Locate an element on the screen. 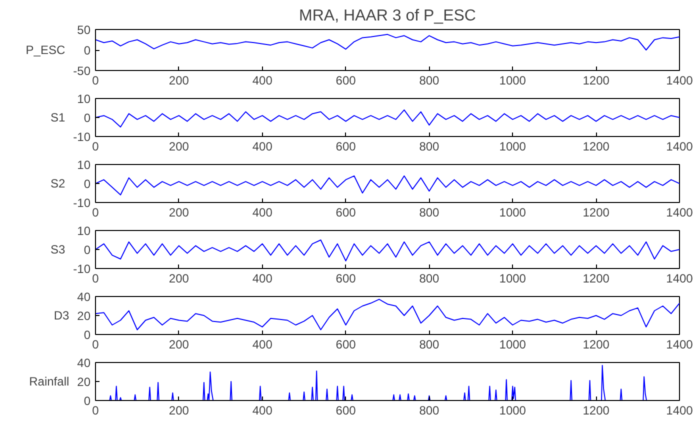 The width and height of the screenshot is (693, 424). chart-title: MRA, HAAR 3 of P_ESC is located at coordinates (387, 16).